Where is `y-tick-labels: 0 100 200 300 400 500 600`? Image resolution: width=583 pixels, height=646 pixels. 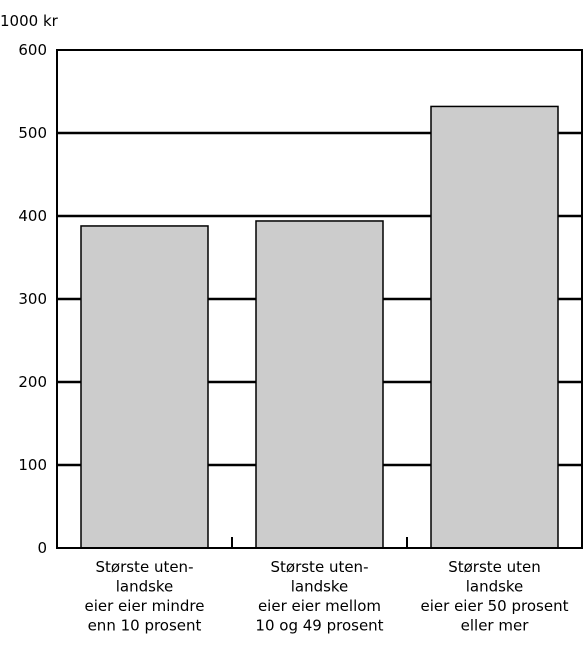
y-tick-labels: 0 100 200 300 400 500 600 is located at coordinates (32, 299).